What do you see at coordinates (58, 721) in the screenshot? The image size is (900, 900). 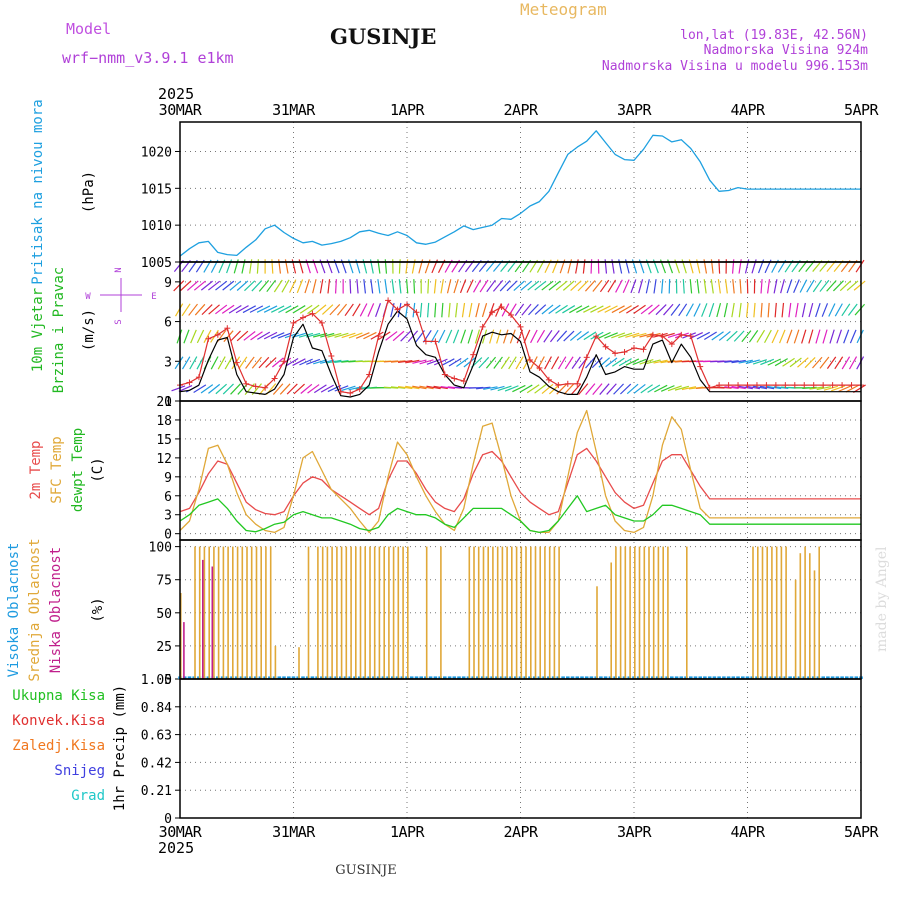 I see `precip-legend-1: Konvek.Kisa` at bounding box center [58, 721].